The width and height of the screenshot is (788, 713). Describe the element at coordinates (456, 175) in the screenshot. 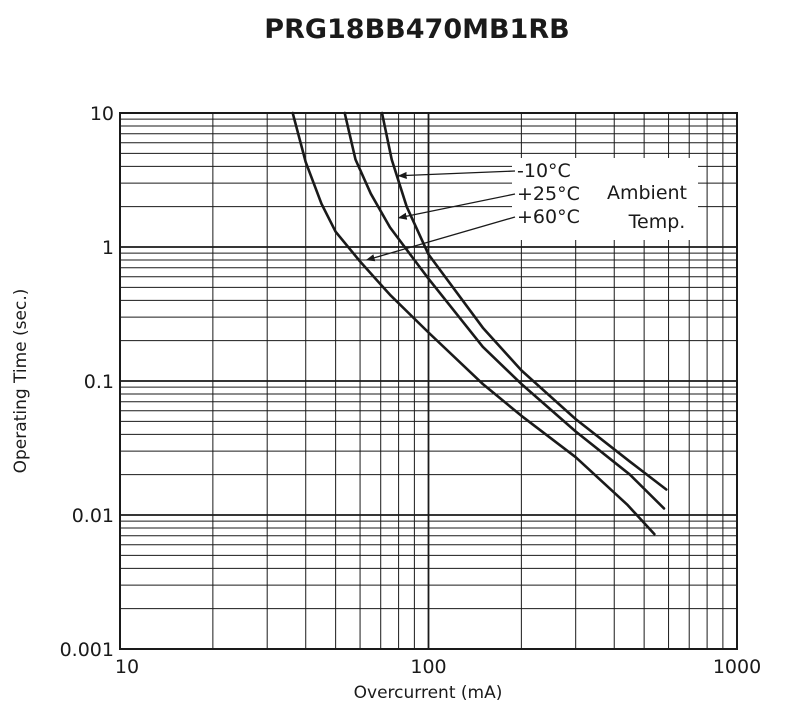

I see `annotation-arrow-minus10c` at that location.